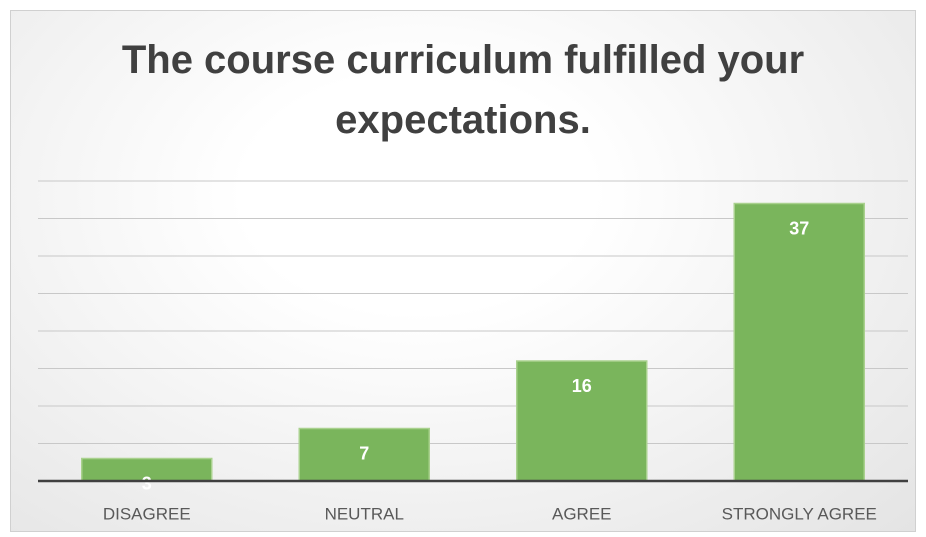 The width and height of the screenshot is (926, 537). What do you see at coordinates (799, 513) in the screenshot?
I see `x-tick-label: STRONGLY AGREE` at bounding box center [799, 513].